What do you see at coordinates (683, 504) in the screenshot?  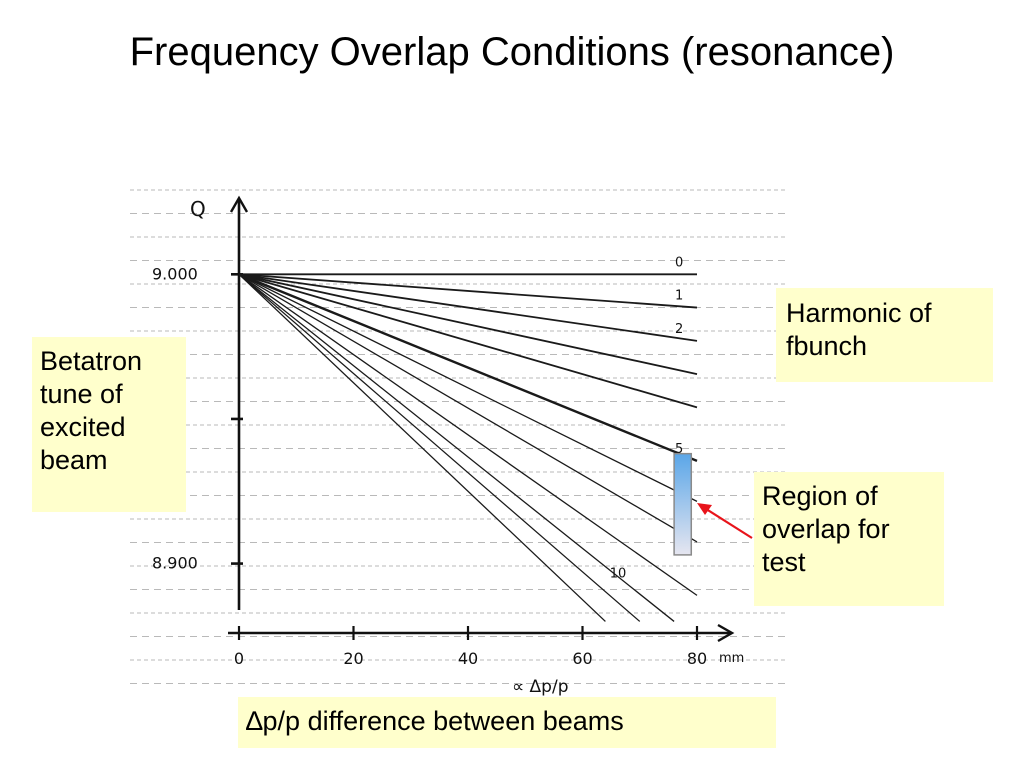 I see `overlap-region-bar` at bounding box center [683, 504].